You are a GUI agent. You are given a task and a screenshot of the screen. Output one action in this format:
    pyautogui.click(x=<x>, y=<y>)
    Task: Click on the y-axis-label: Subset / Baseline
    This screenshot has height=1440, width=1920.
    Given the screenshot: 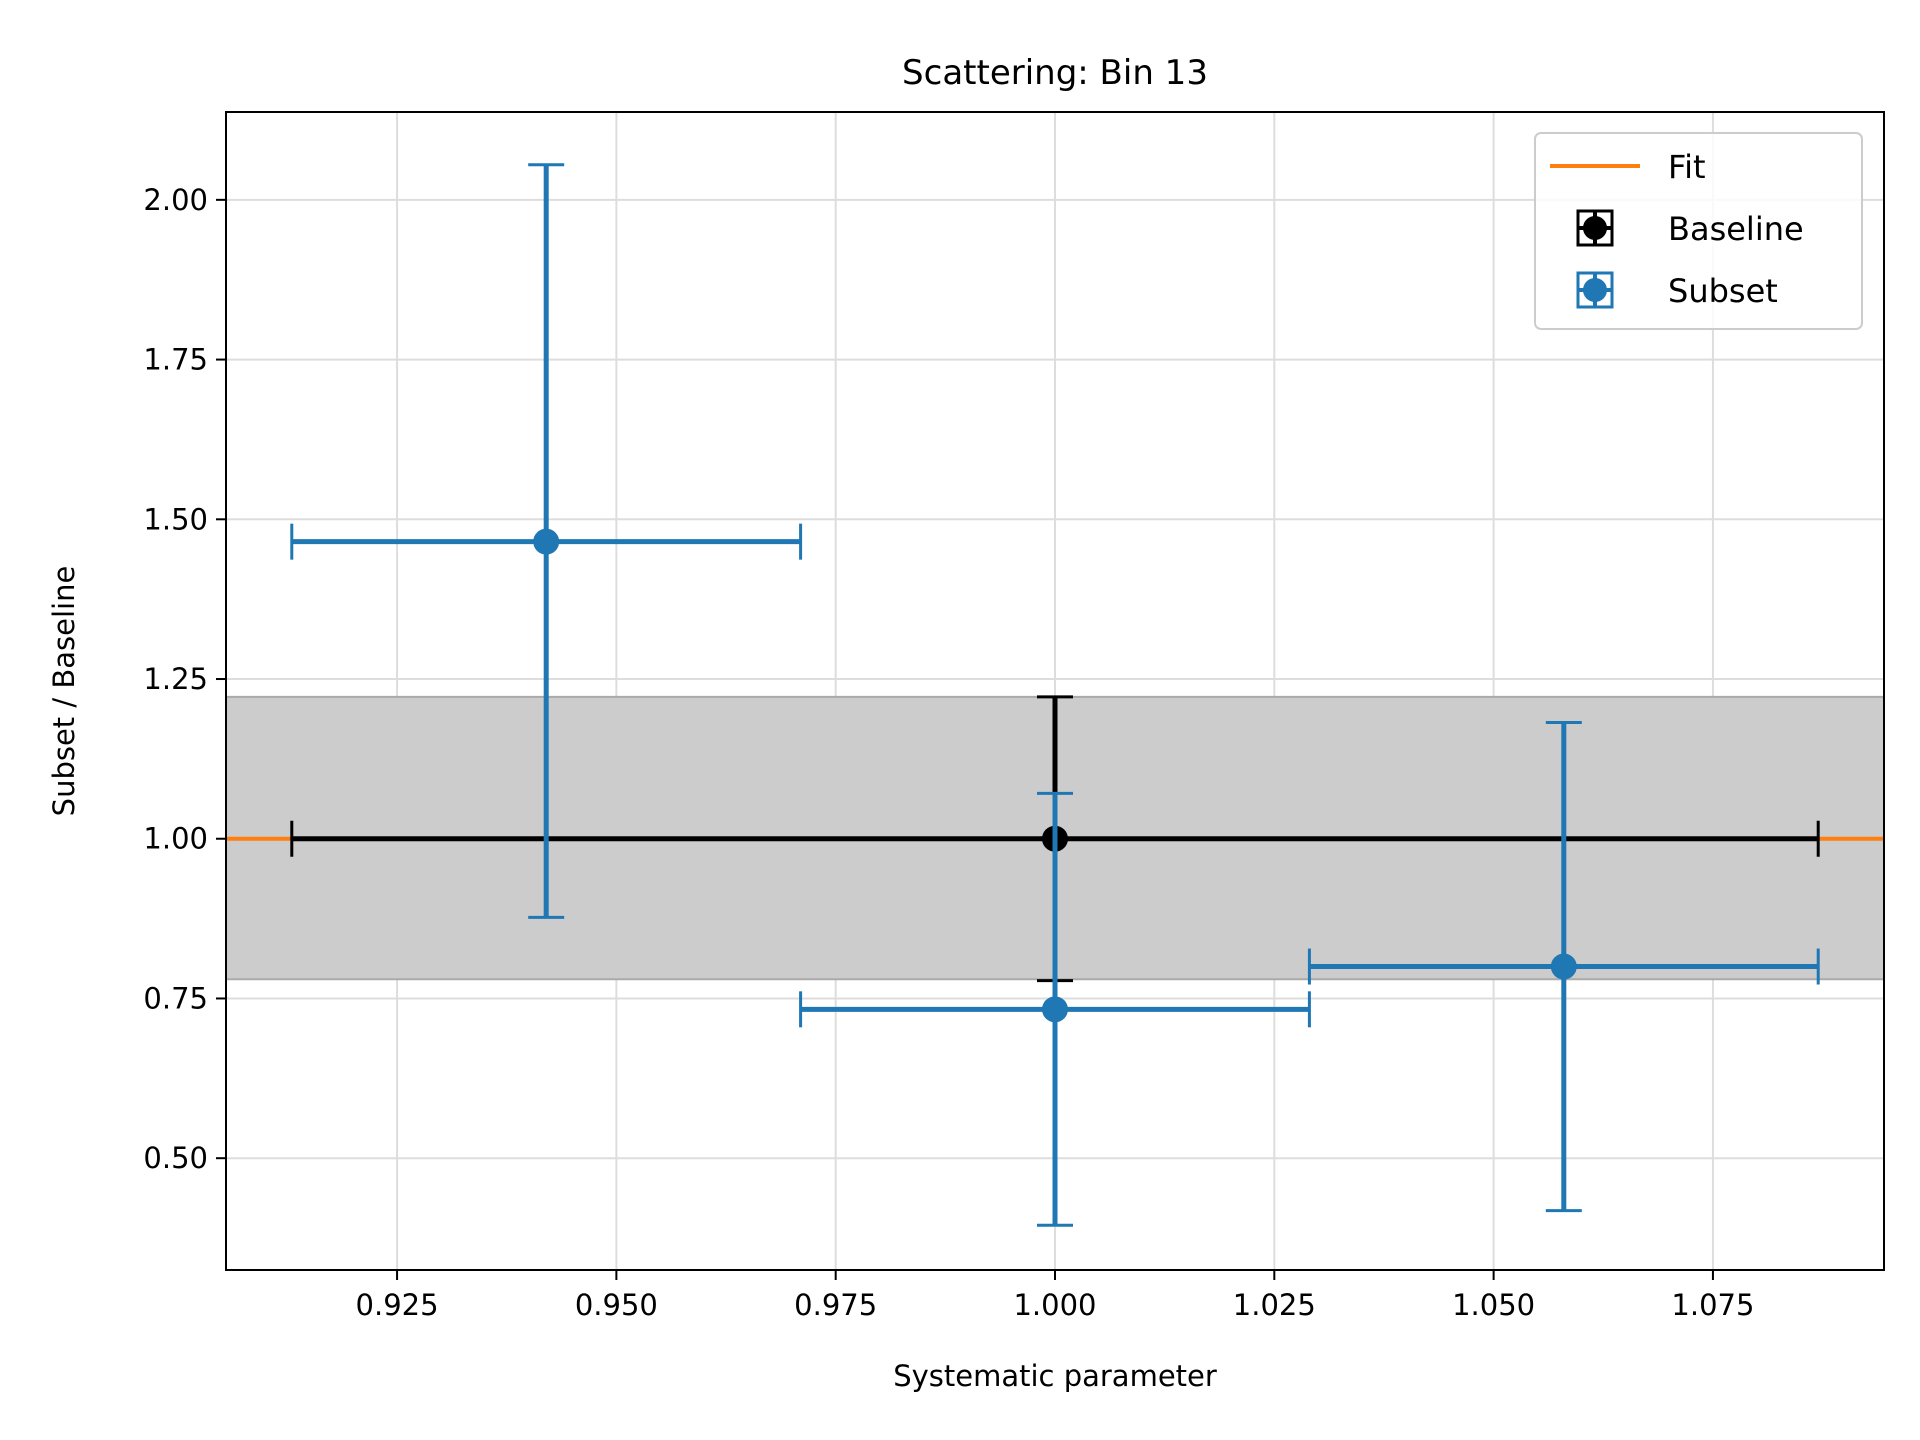 What is the action you would take?
    pyautogui.click(x=64, y=691)
    